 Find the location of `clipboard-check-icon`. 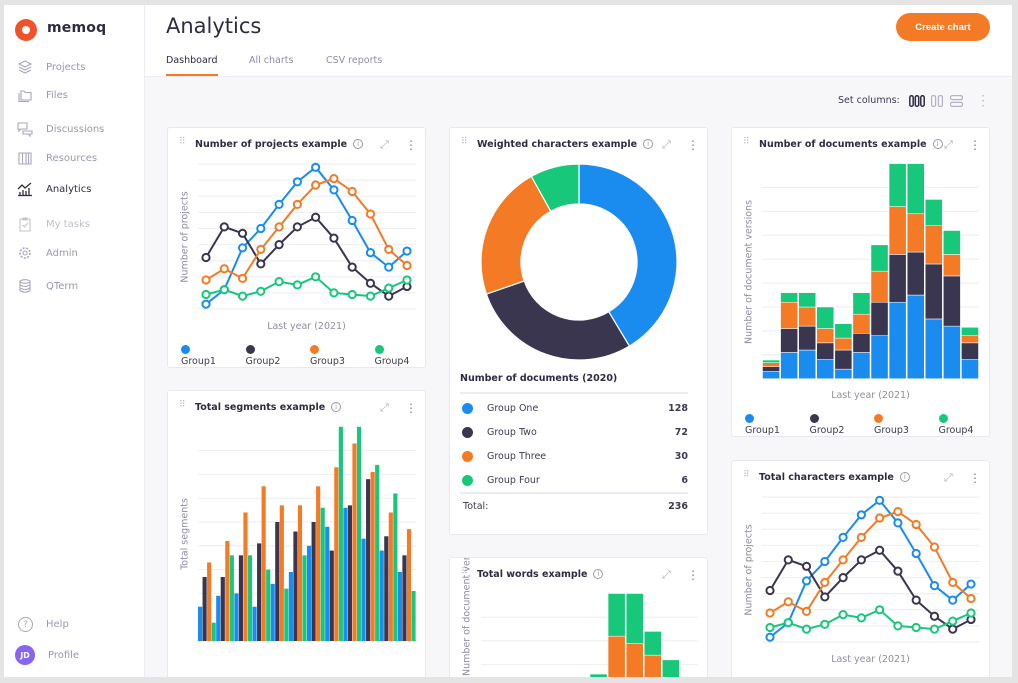

clipboard-check-icon is located at coordinates (25, 224).